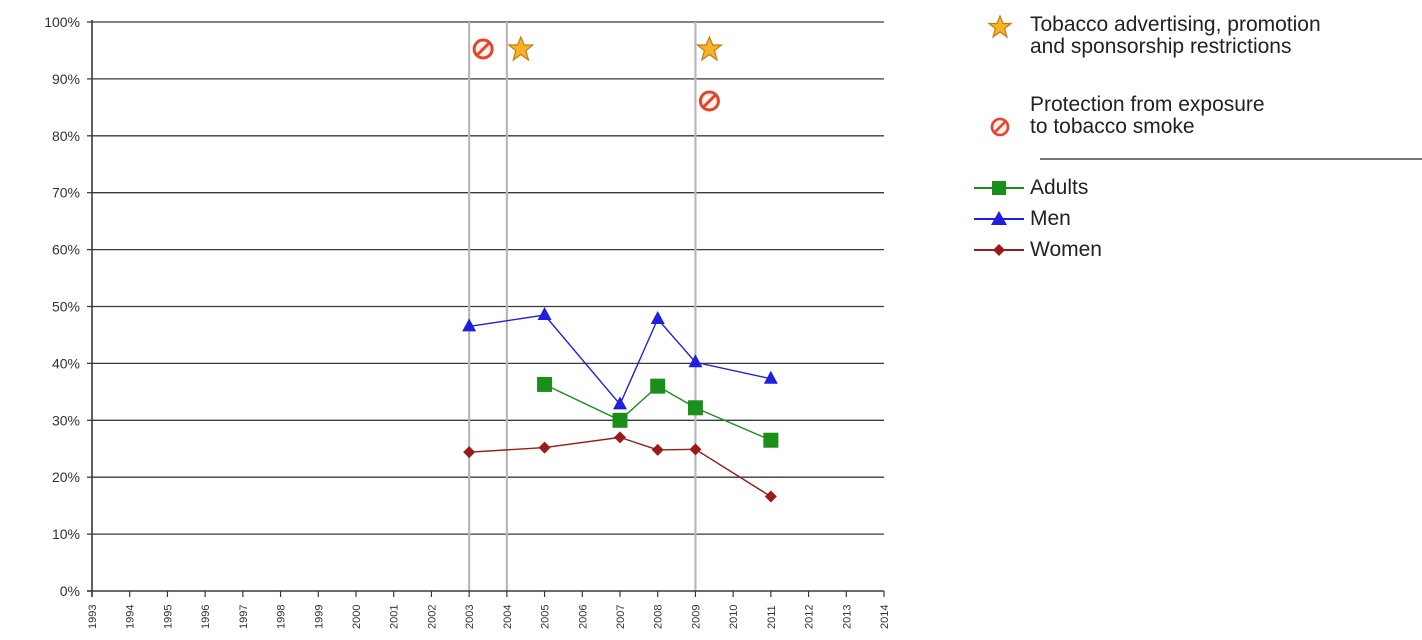 This screenshot has height=640, width=1422. I want to click on y-tick-label: 100%, so click(62, 22).